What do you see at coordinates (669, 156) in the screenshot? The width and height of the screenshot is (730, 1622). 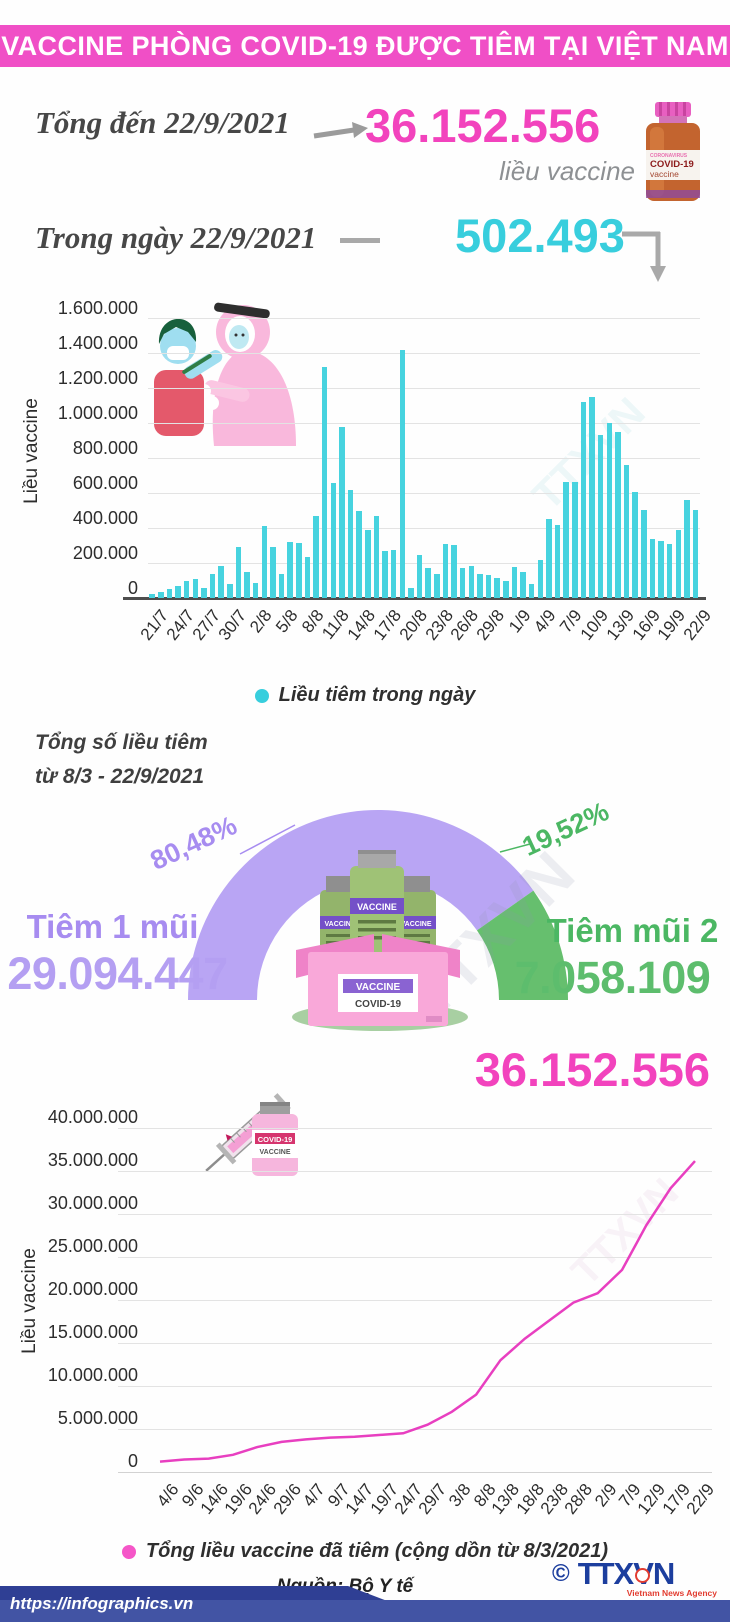 I see `svg-text: CORONAVIRUS` at bounding box center [669, 156].